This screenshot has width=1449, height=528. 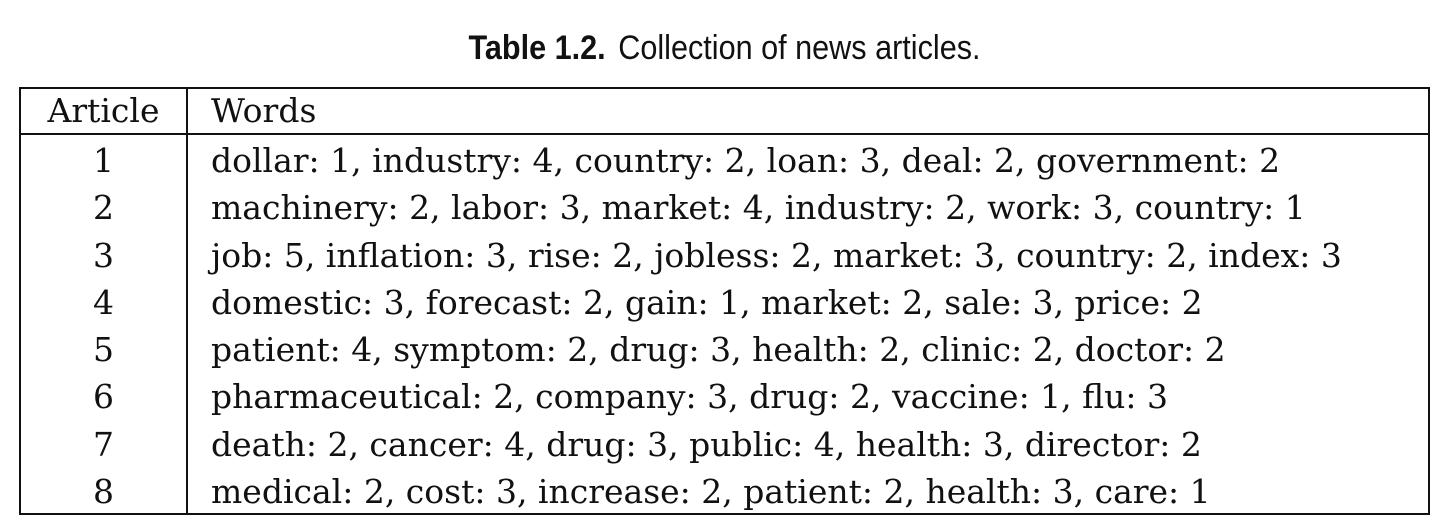 I want to click on table-caption-text: Collection of news articles., so click(x=799, y=48).